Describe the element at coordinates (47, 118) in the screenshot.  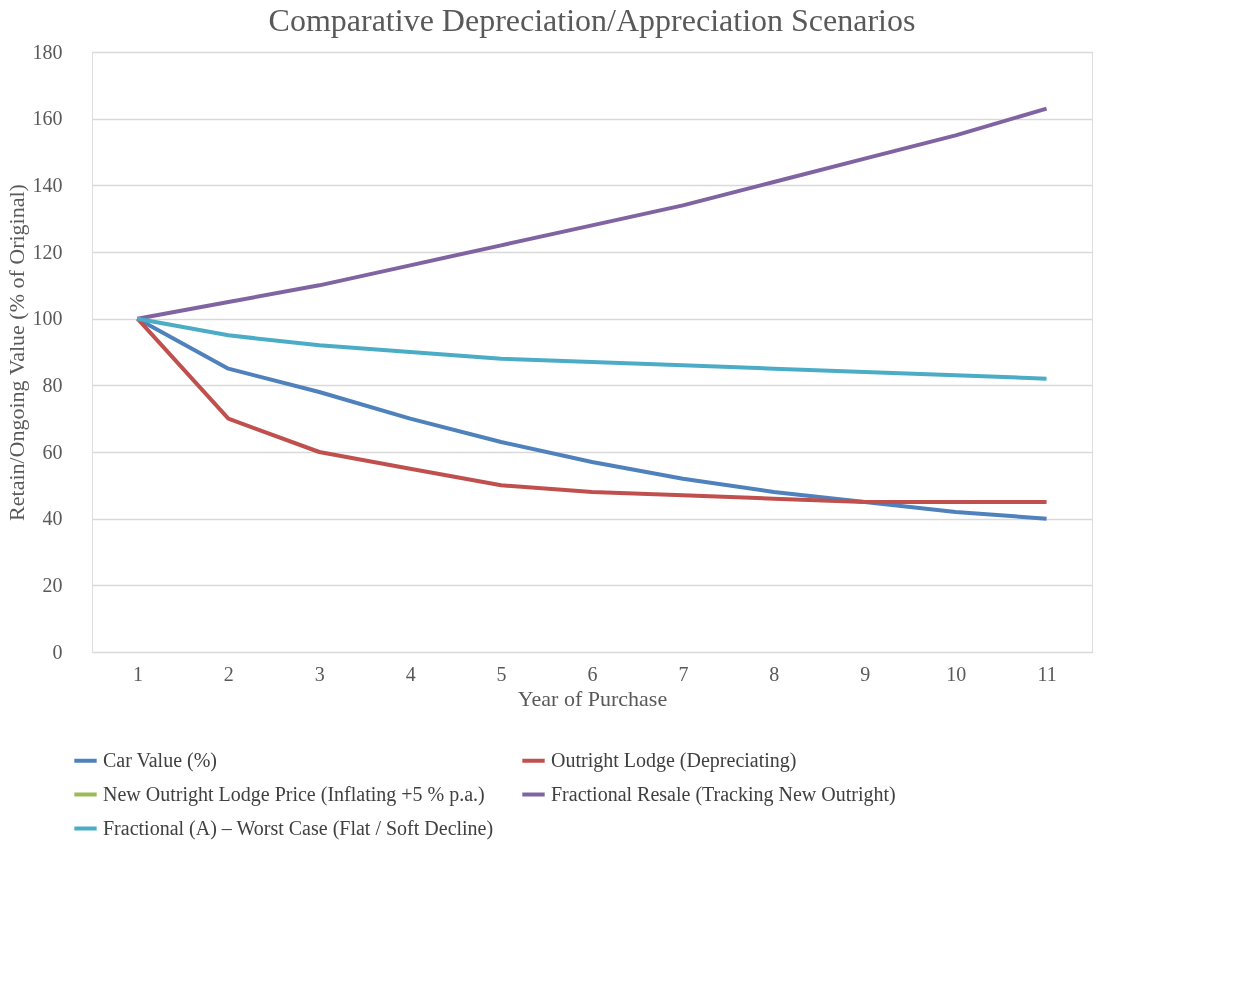
I see `y-tick-label: 160` at that location.